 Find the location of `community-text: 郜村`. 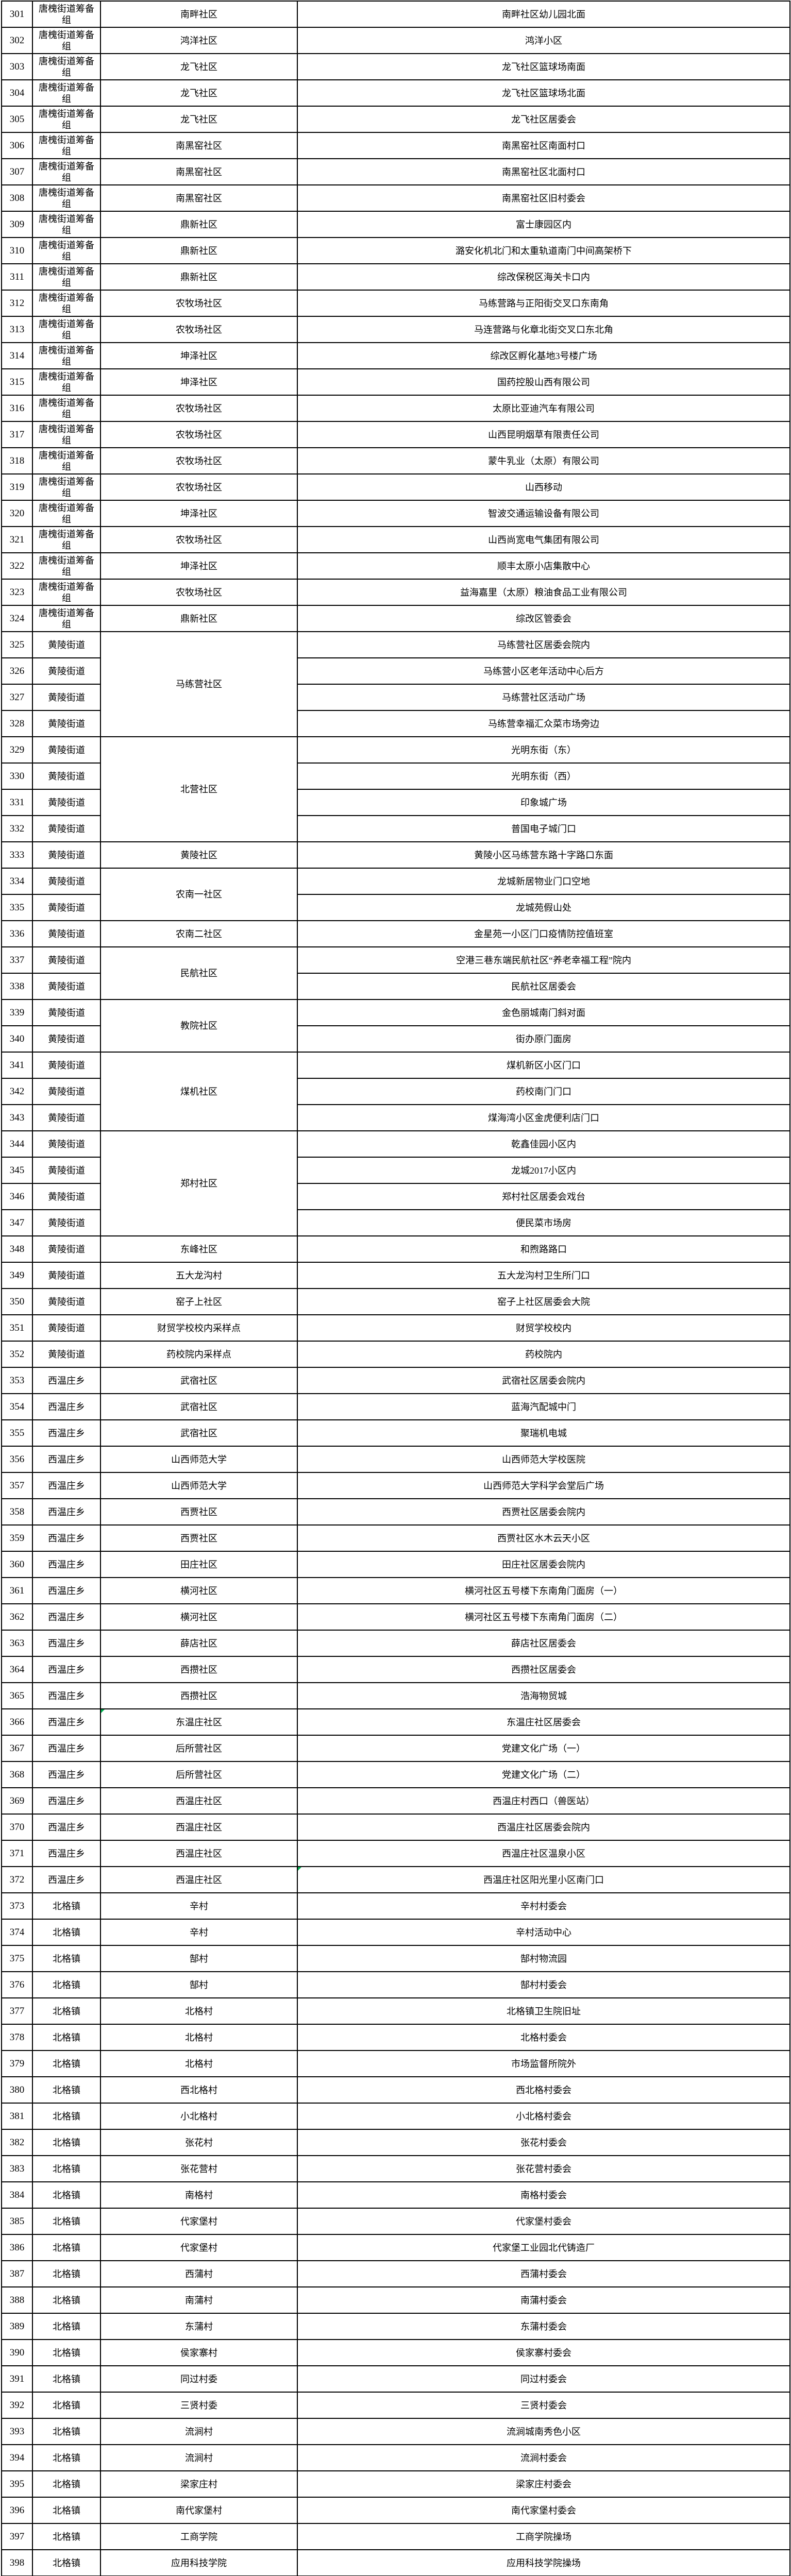

community-text: 郜村 is located at coordinates (199, 1958).